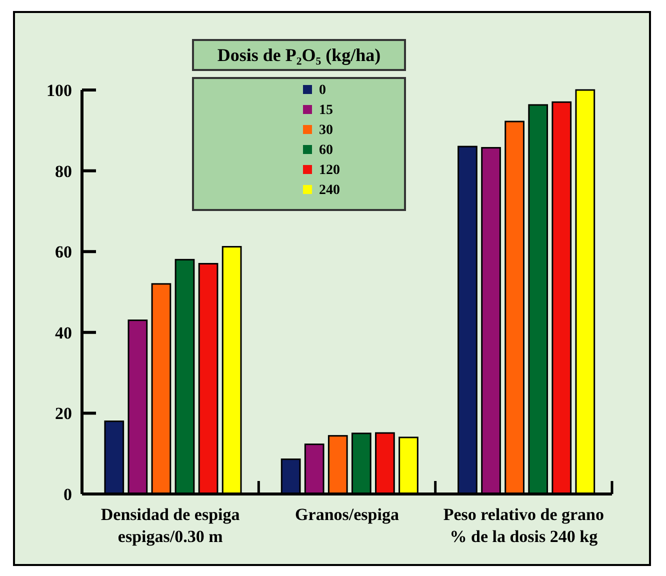  Describe the element at coordinates (68, 494) in the screenshot. I see `y-tick-label: 0` at that location.